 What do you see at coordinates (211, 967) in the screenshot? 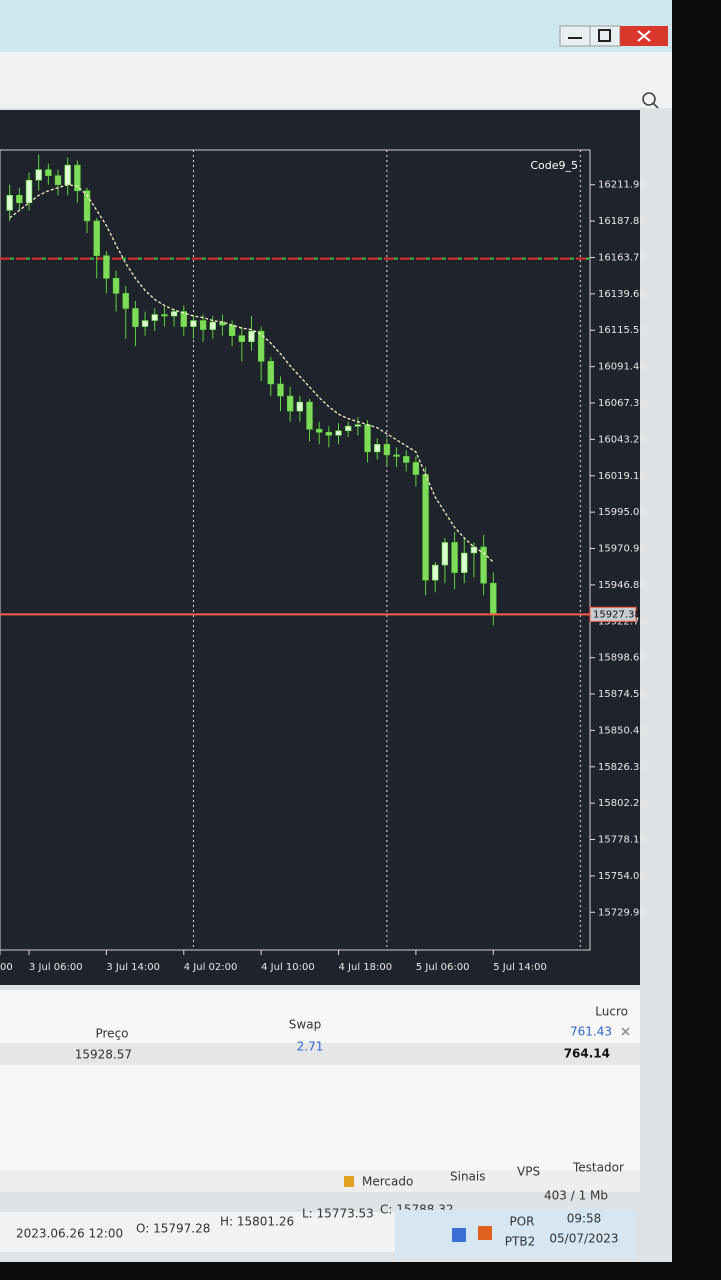
I see `x-tick-label: 4 Jul 02:00` at bounding box center [211, 967].